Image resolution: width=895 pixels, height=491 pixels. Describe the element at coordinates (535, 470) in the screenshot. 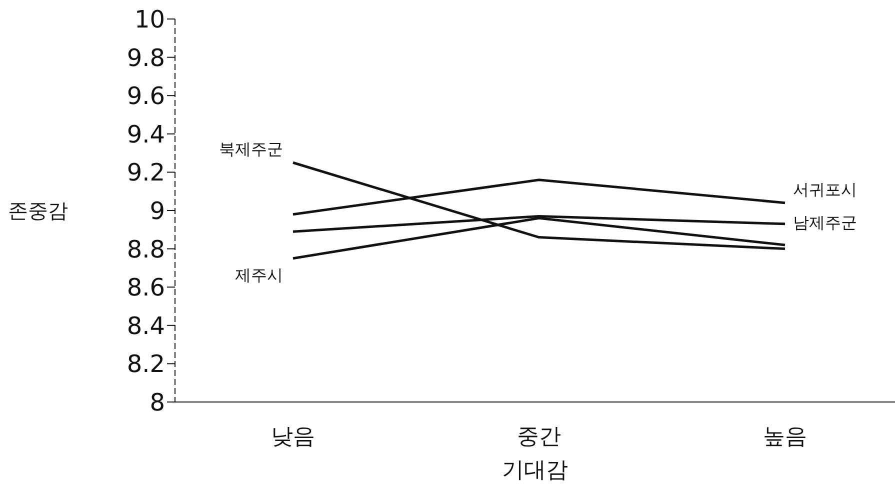

I see `x-axis-title: 기대감` at that location.